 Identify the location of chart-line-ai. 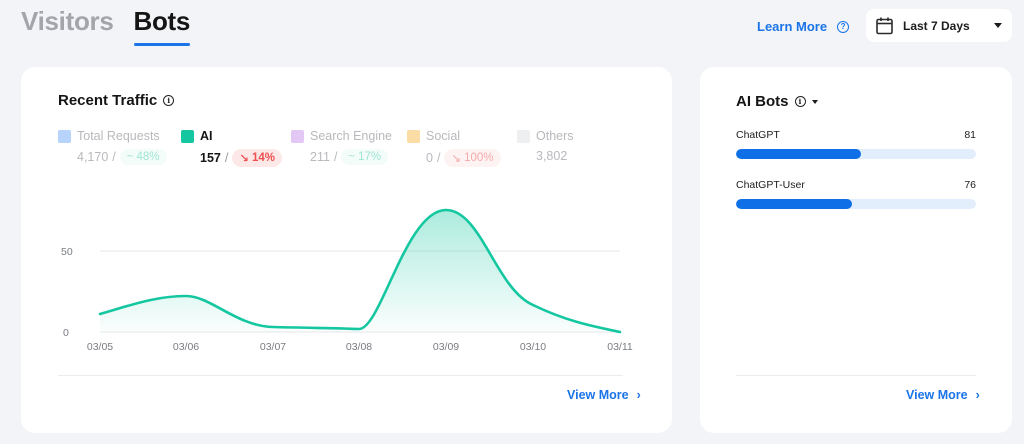
(360, 271).